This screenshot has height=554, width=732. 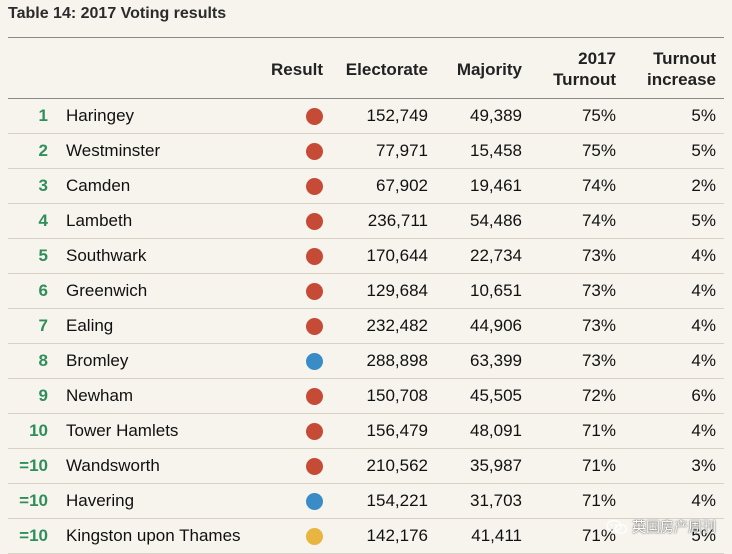 What do you see at coordinates (43, 115) in the screenshot?
I see `rank-cell: 1` at bounding box center [43, 115].